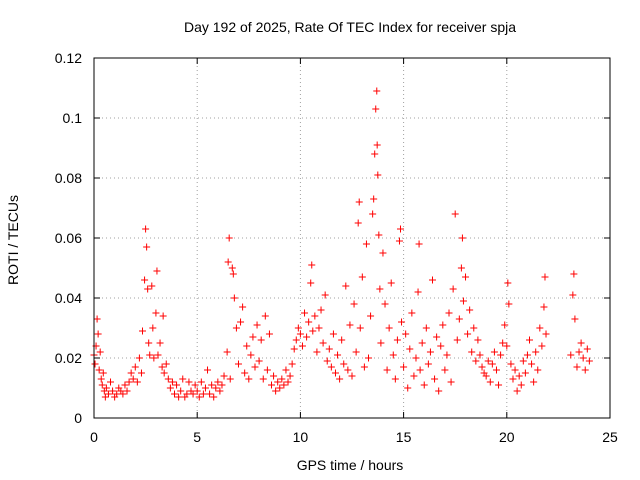  I want to click on y-tick-label: 0.08, so click(68, 178).